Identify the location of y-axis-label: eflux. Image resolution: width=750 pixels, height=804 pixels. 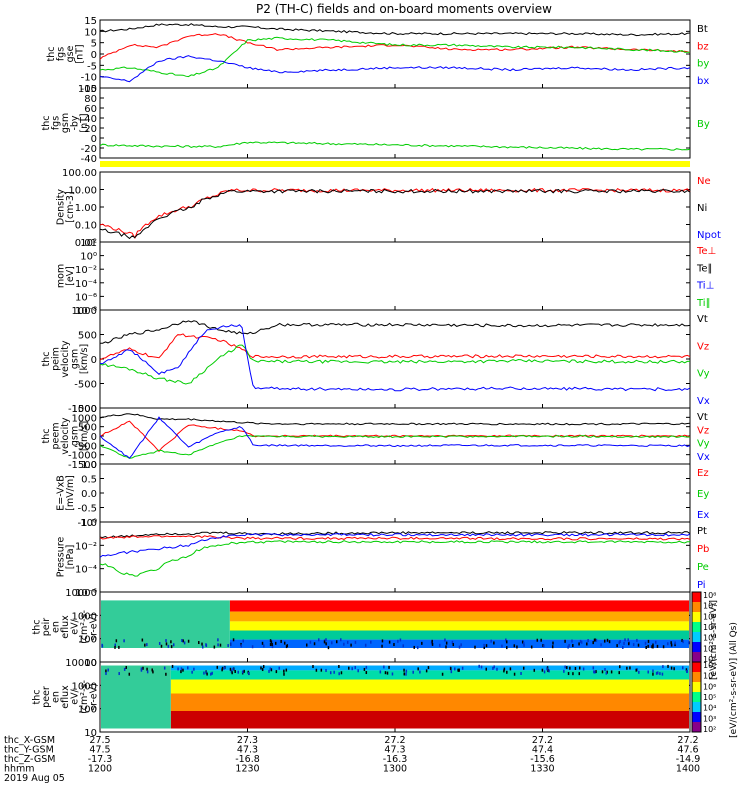
(65, 697).